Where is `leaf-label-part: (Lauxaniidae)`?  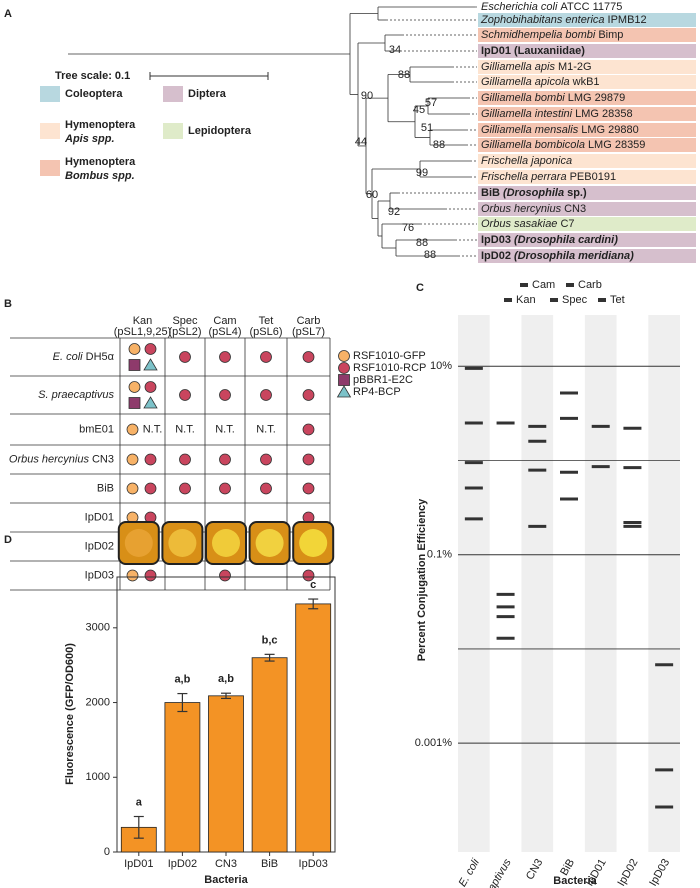
leaf-label-part: (Lauxaniidae) is located at coordinates (549, 51).